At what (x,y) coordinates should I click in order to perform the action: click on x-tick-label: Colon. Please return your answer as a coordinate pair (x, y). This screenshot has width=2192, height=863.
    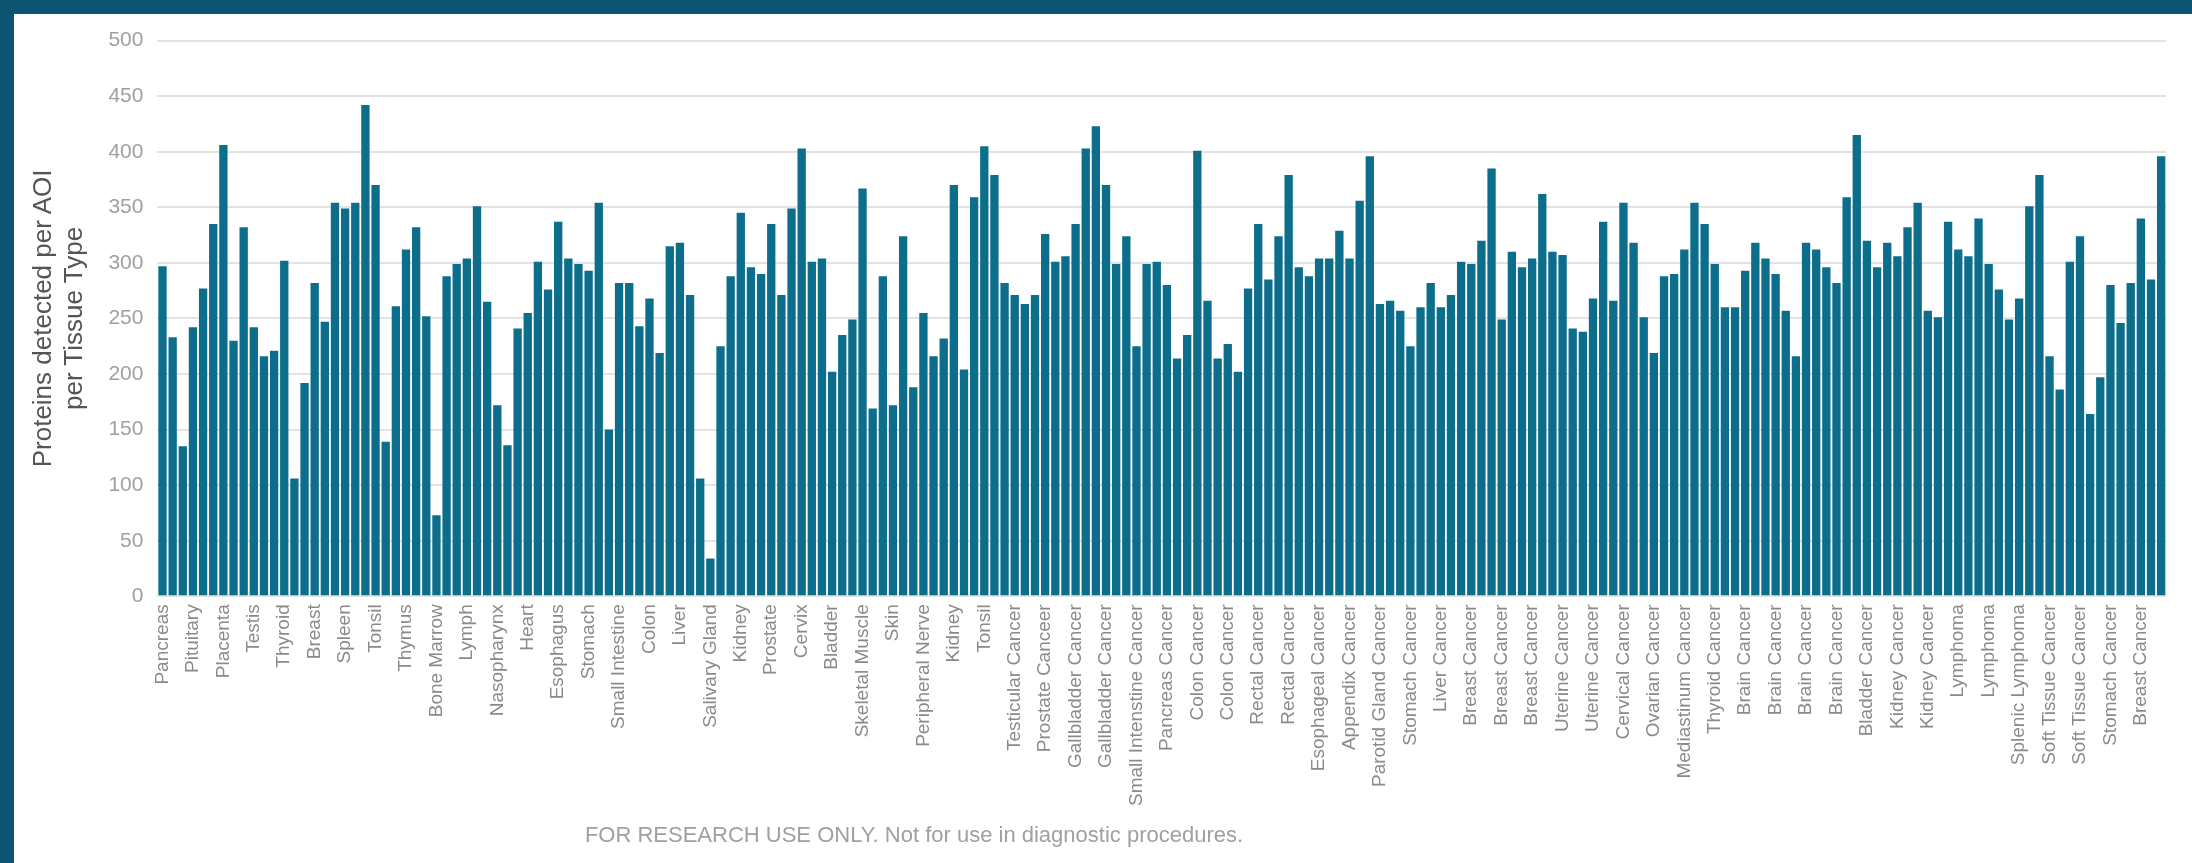
    Looking at the image, I should click on (648, 629).